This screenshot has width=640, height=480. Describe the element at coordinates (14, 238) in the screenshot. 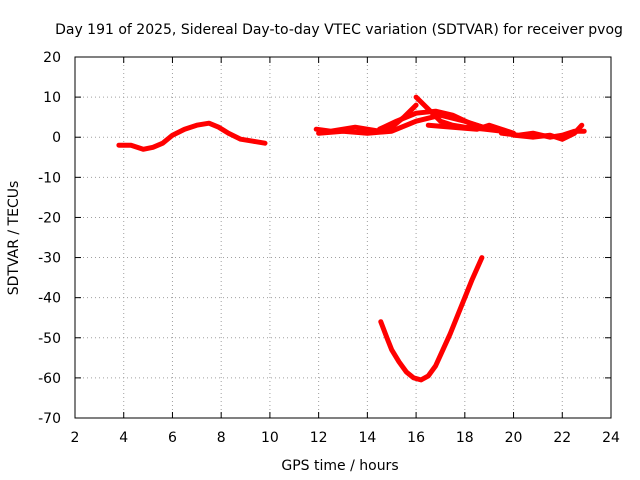

I see `y-axis-label: SDTVAR / TECUs` at that location.